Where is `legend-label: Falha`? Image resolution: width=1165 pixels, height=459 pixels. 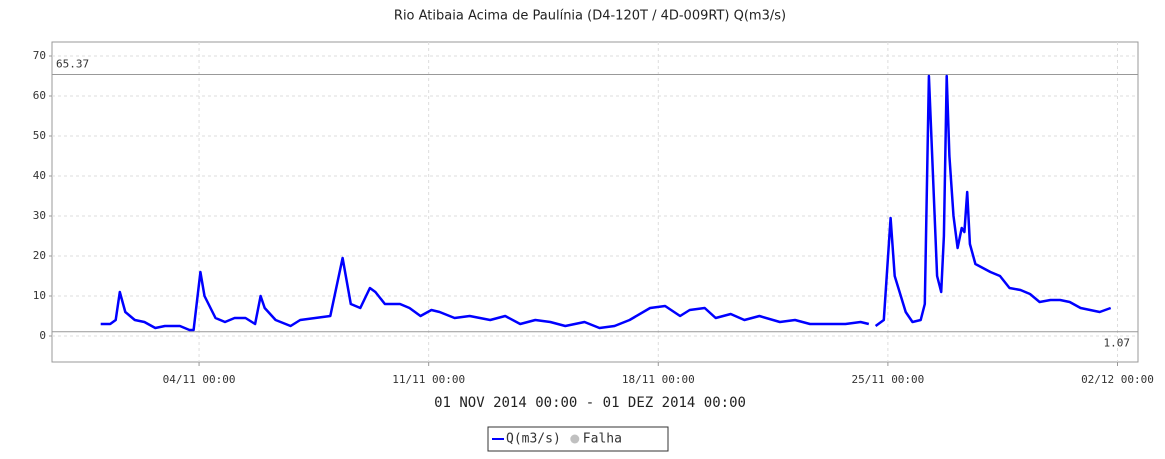 legend-label: Falha is located at coordinates (602, 439).